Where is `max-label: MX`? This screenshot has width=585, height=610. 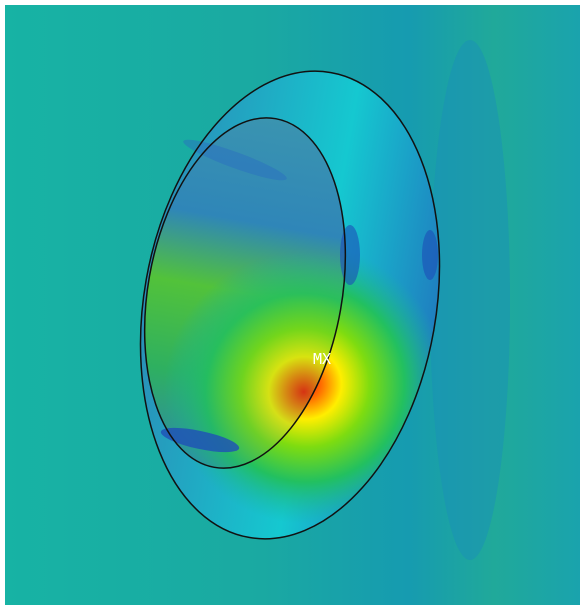 max-label: MX is located at coordinates (322, 359).